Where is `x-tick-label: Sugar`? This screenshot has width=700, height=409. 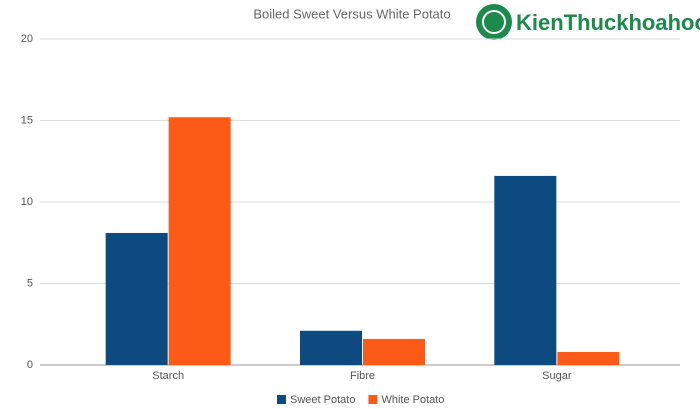
x-tick-label: Sugar is located at coordinates (557, 376).